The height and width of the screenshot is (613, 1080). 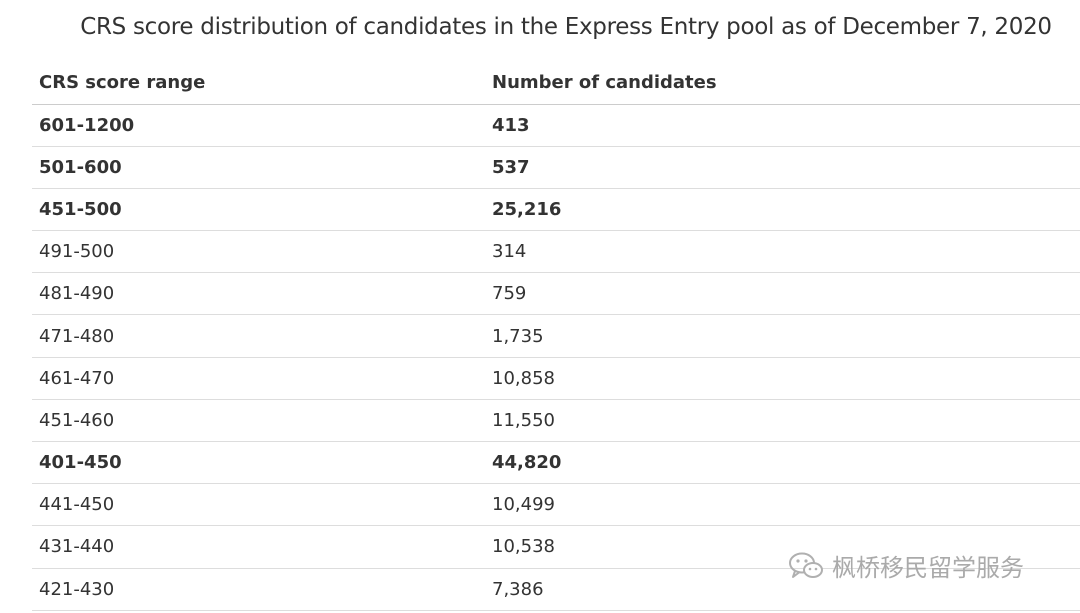 I want to click on cell-crs-score-range: 601-1200, so click(x=87, y=125).